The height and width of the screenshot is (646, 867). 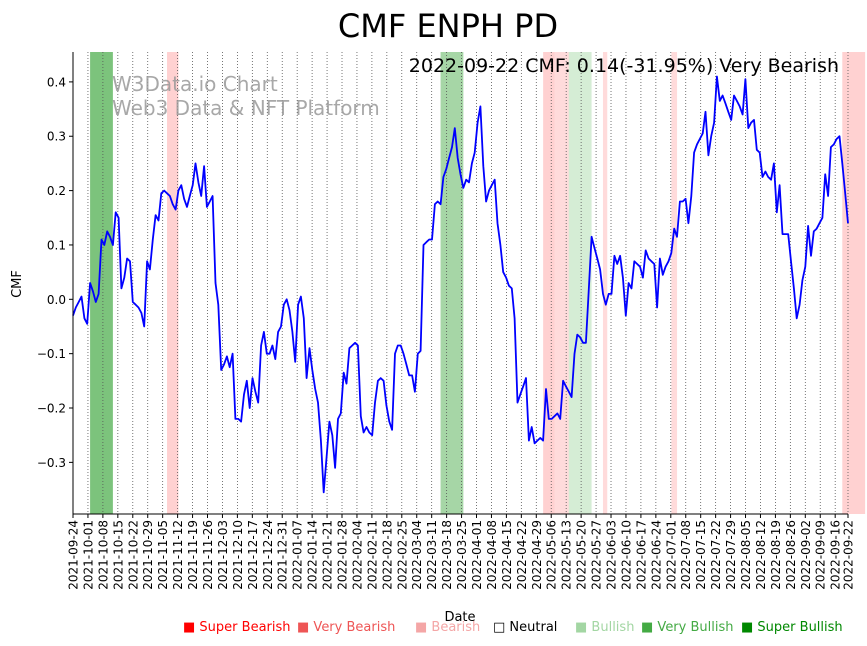 I want to click on x-tick-label: 2022-09-09, so click(x=821, y=555).